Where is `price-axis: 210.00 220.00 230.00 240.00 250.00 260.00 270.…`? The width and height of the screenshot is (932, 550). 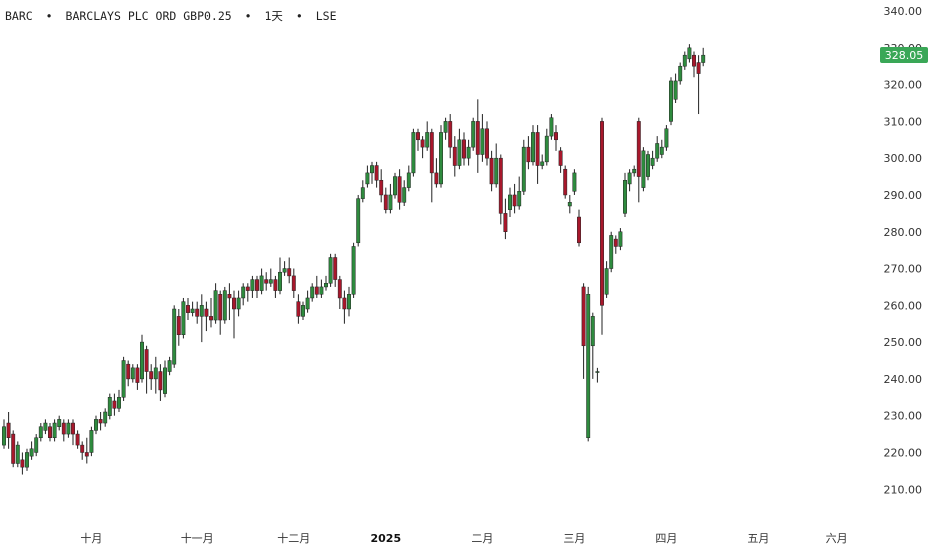
price-axis: 210.00 220.00 230.00 240.00 250.00 260.00 270.… is located at coordinates (903, 250).